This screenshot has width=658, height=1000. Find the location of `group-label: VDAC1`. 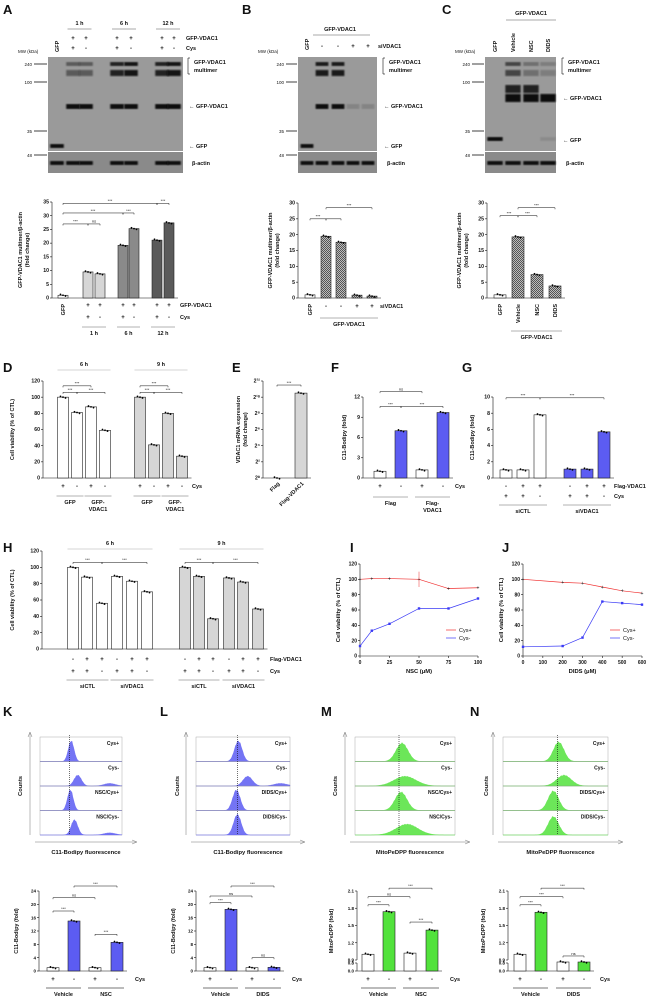

group-label: VDAC1 is located at coordinates (432, 511).